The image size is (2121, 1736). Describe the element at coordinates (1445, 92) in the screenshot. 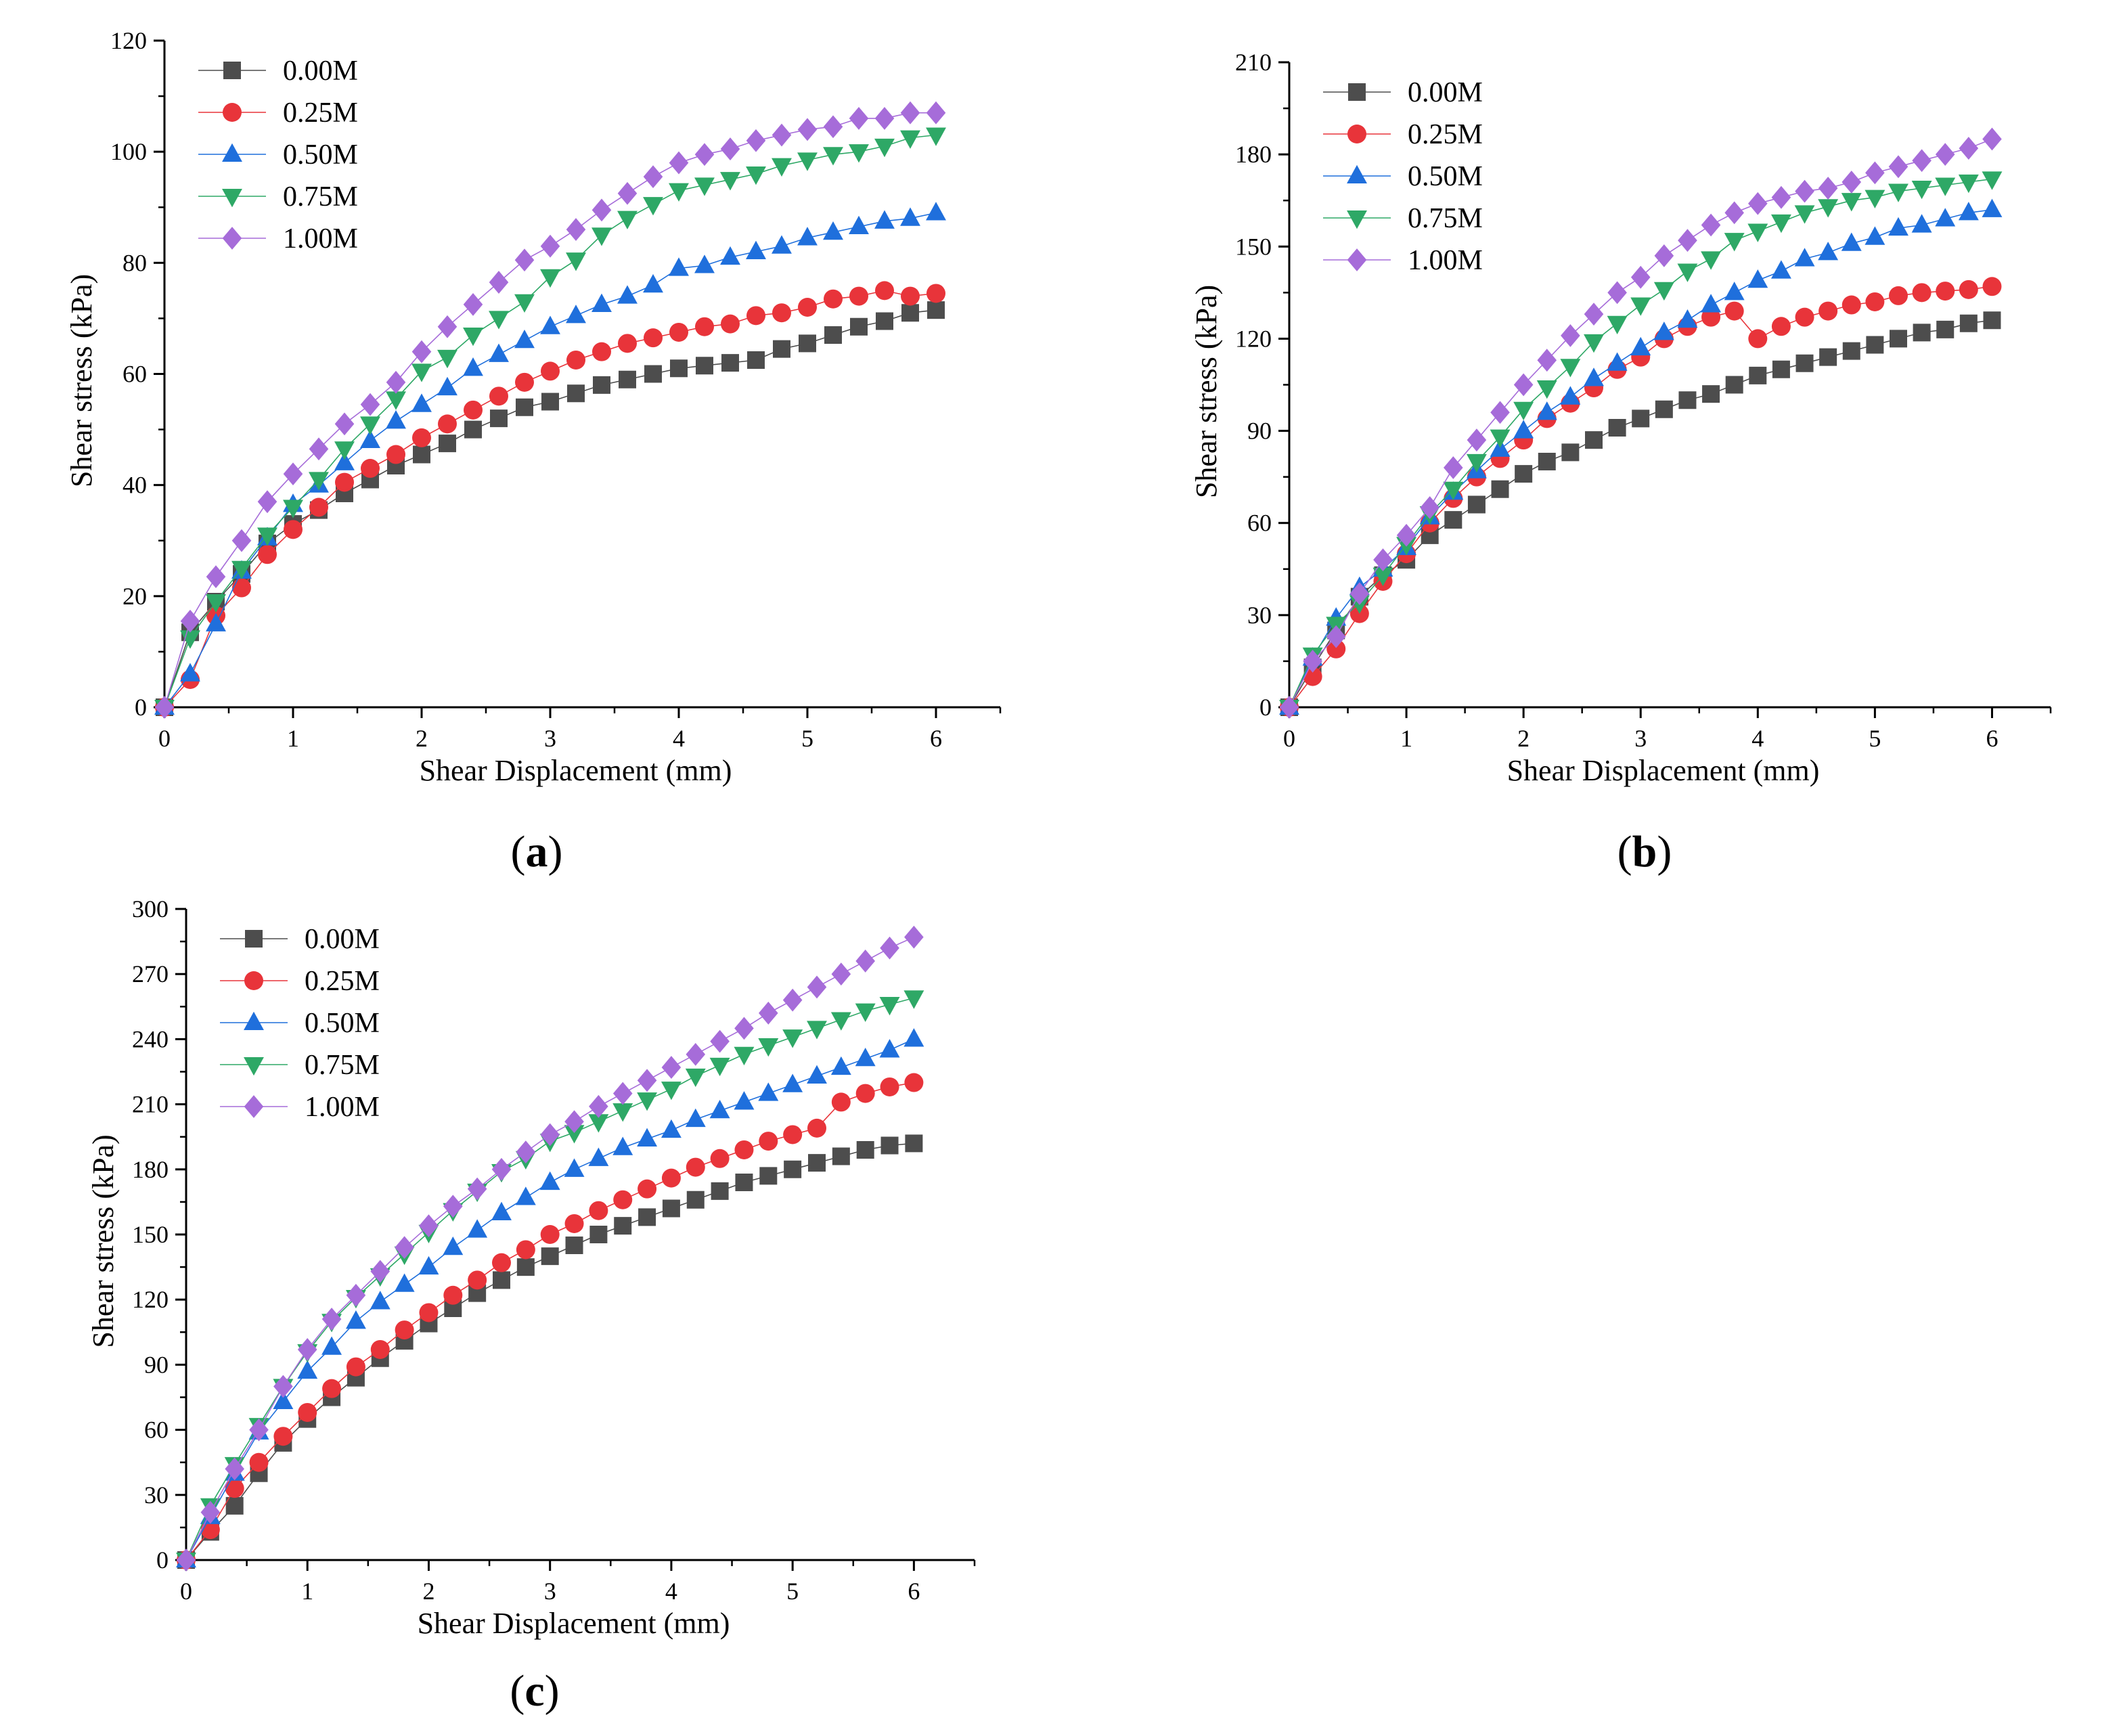

I see `legend-label: 0.00M` at that location.